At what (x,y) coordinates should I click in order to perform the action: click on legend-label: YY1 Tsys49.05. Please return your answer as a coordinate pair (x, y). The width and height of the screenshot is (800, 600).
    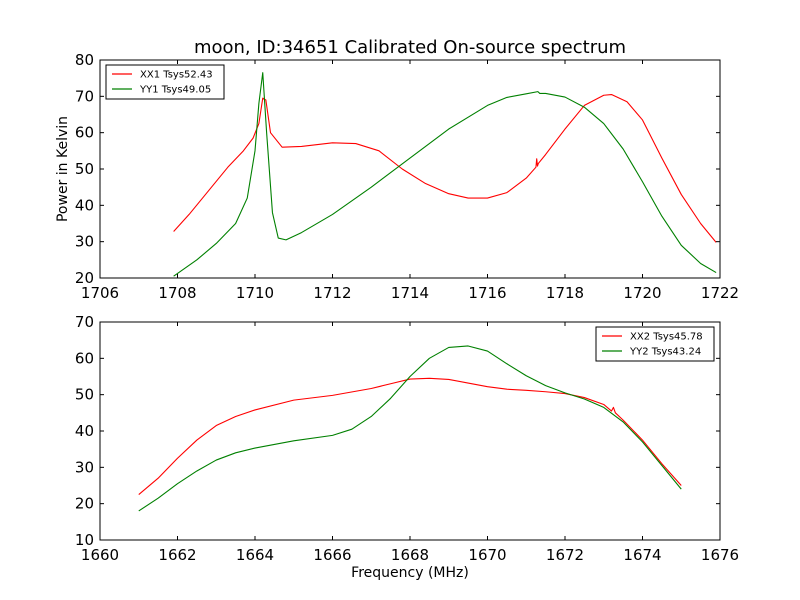
    Looking at the image, I should click on (175, 90).